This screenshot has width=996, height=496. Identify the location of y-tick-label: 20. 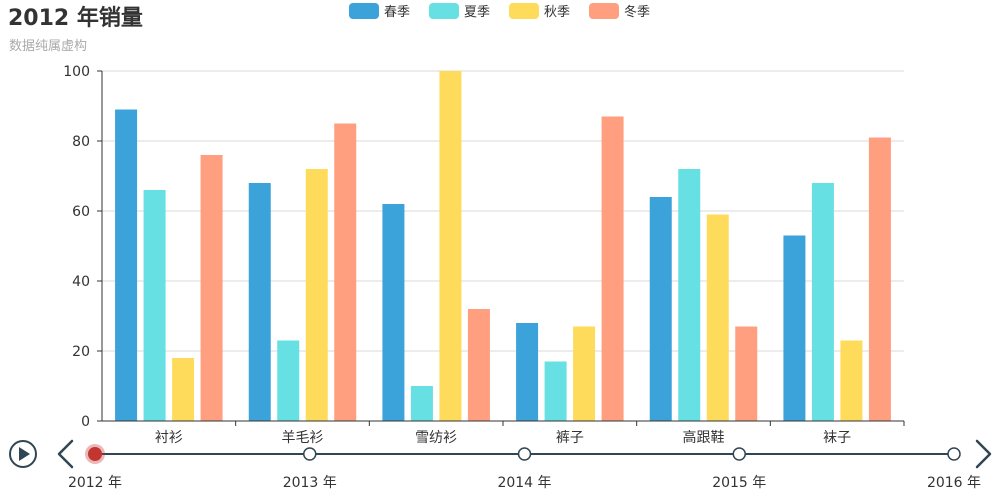
(81, 352).